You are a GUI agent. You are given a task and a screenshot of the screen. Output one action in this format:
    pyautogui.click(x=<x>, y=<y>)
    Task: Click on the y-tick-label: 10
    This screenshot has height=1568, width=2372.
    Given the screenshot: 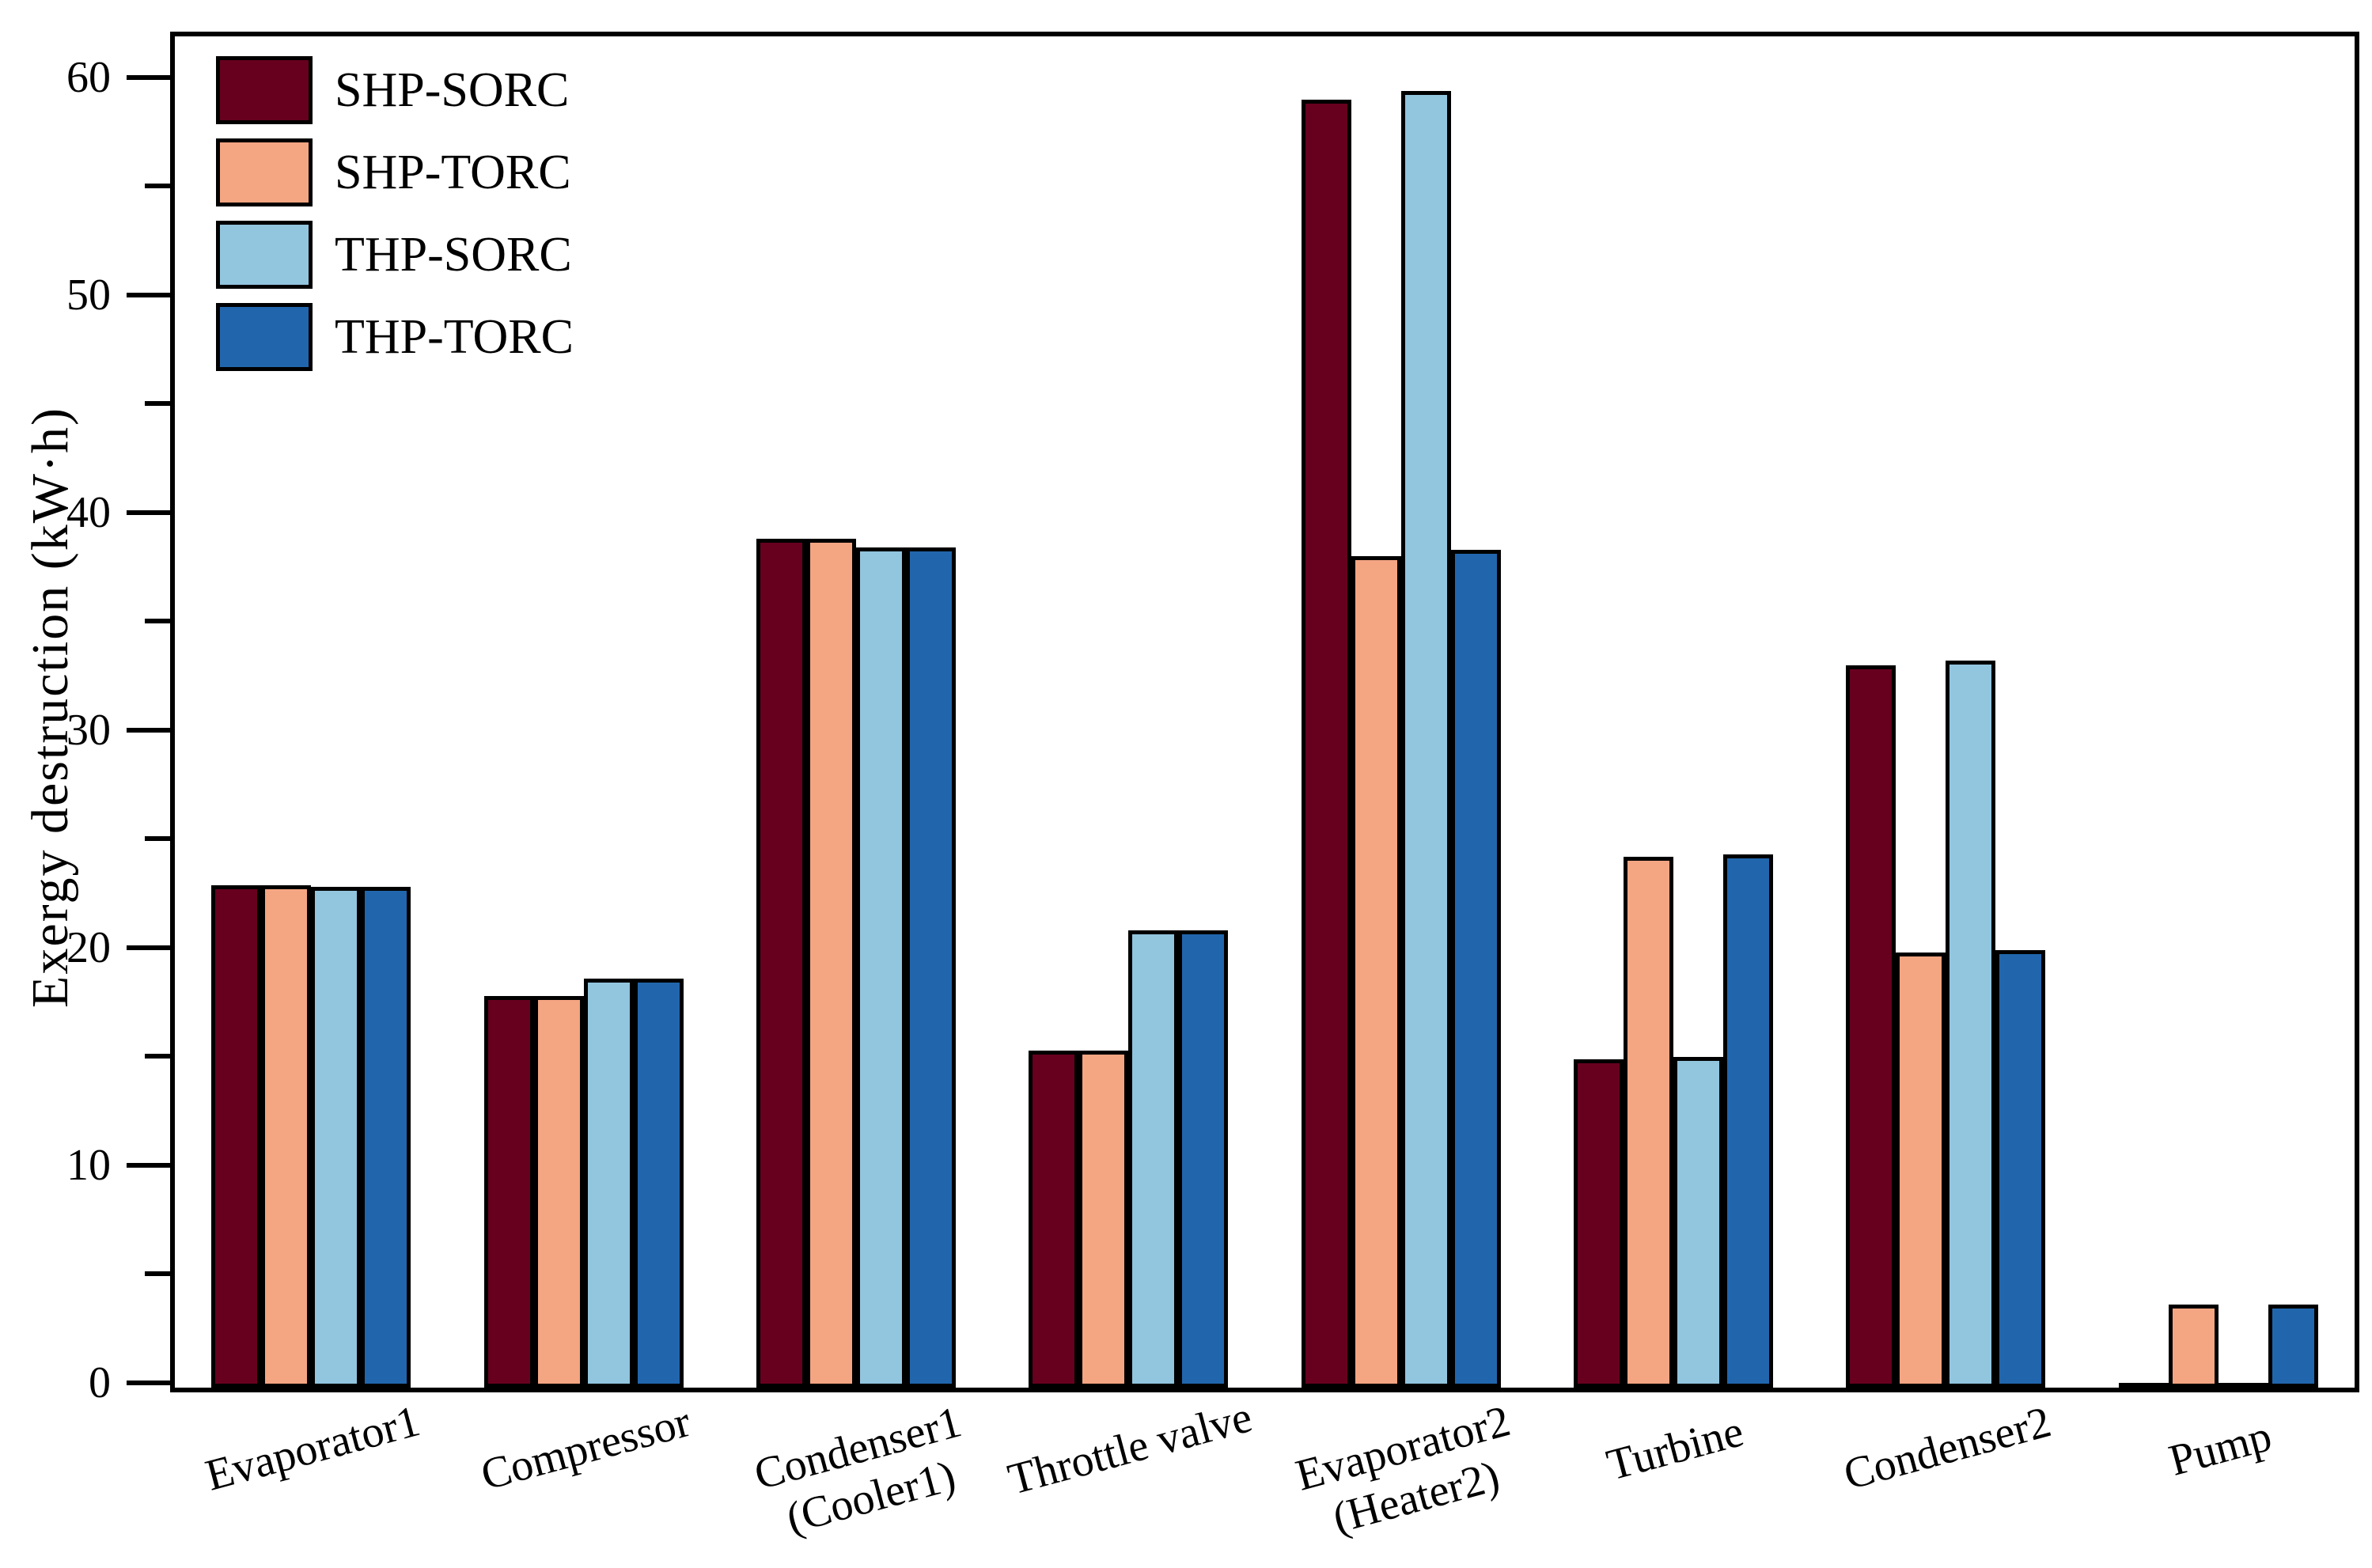 What is the action you would take?
    pyautogui.click(x=88, y=1165)
    